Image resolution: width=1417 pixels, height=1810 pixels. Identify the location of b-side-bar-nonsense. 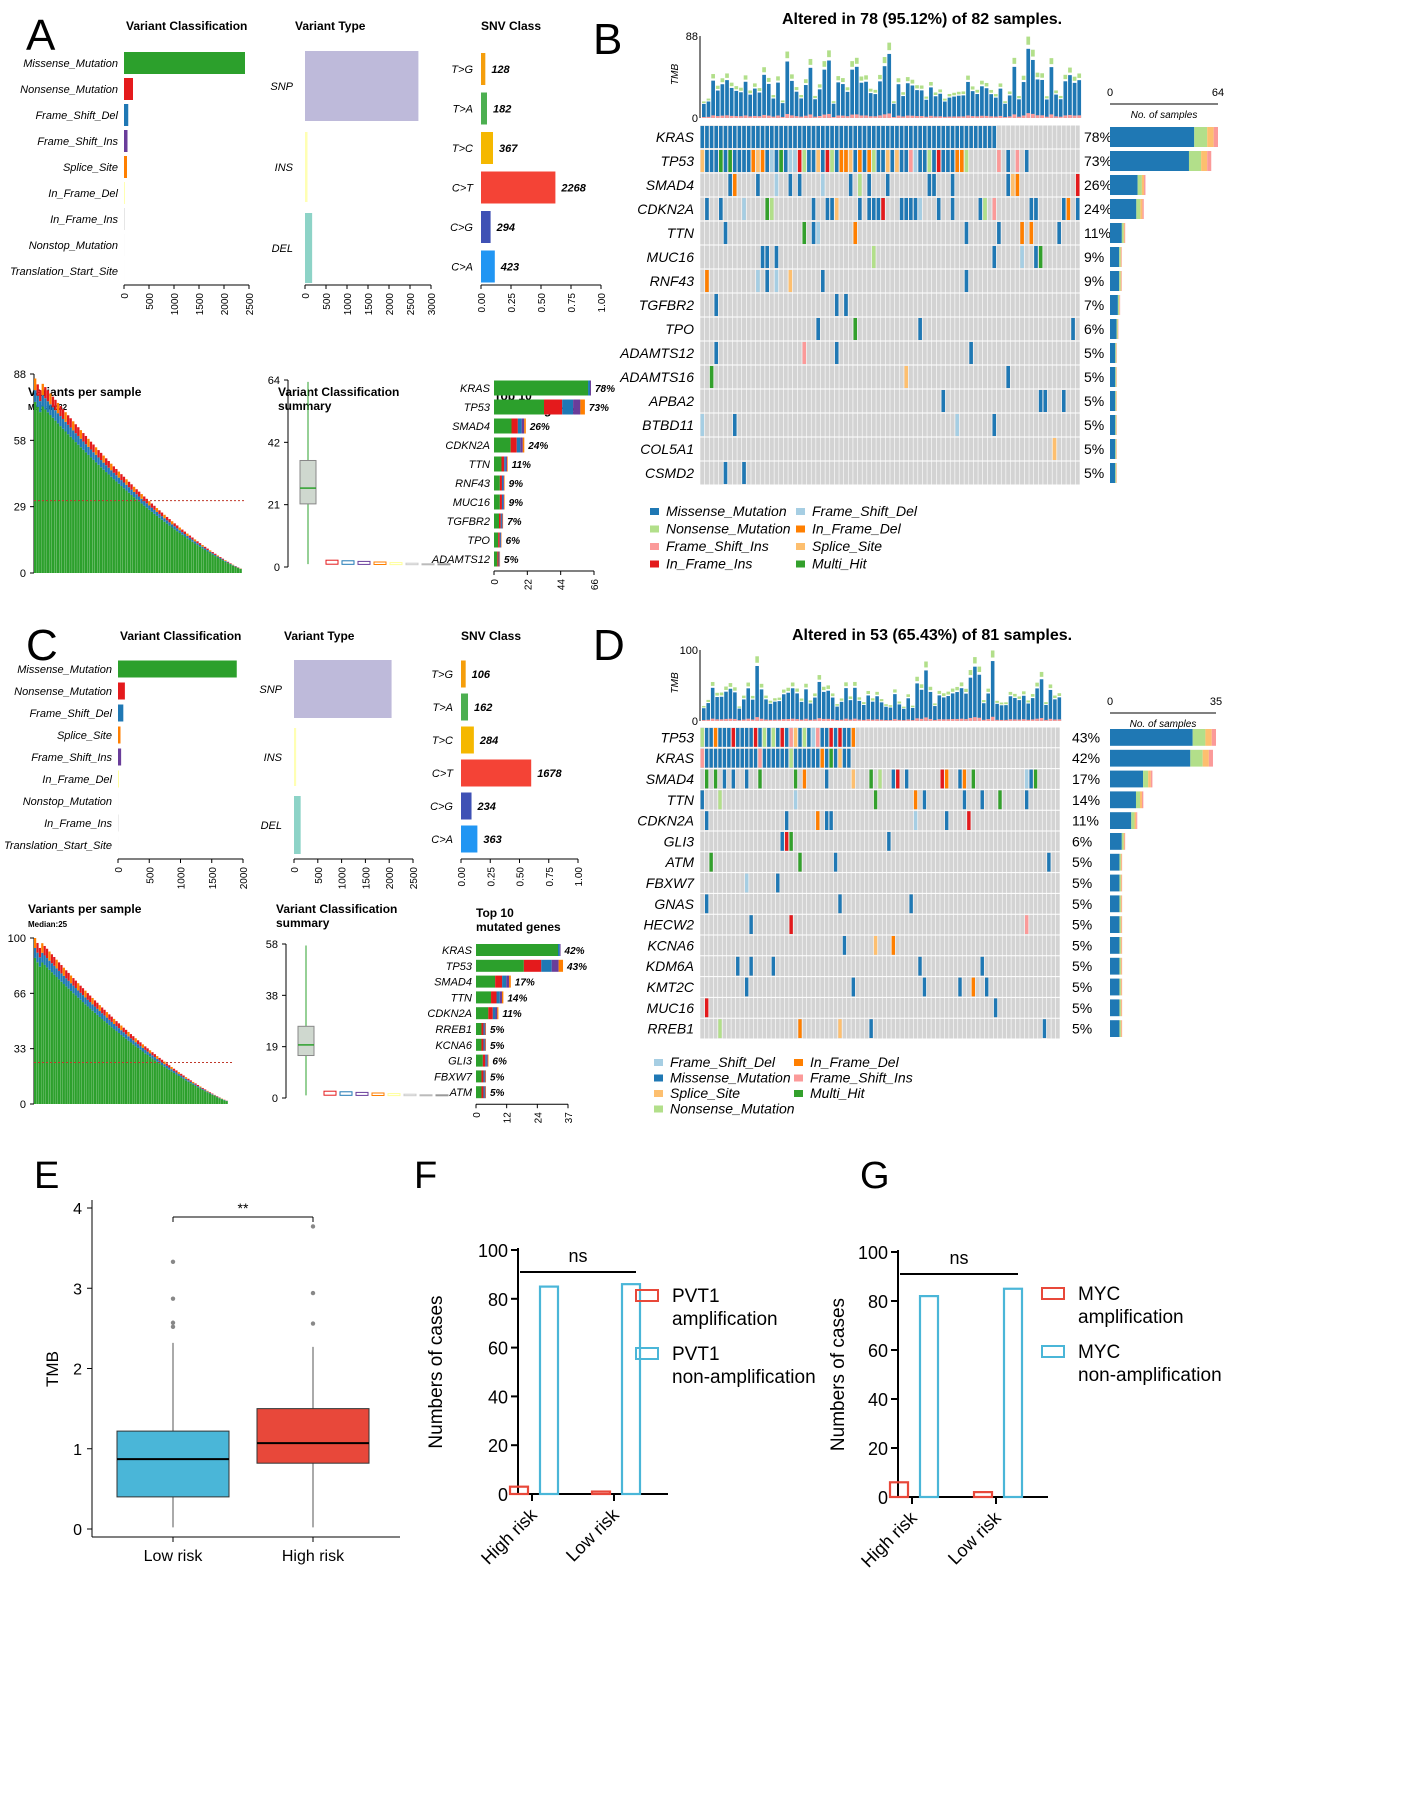
(1116, 473).